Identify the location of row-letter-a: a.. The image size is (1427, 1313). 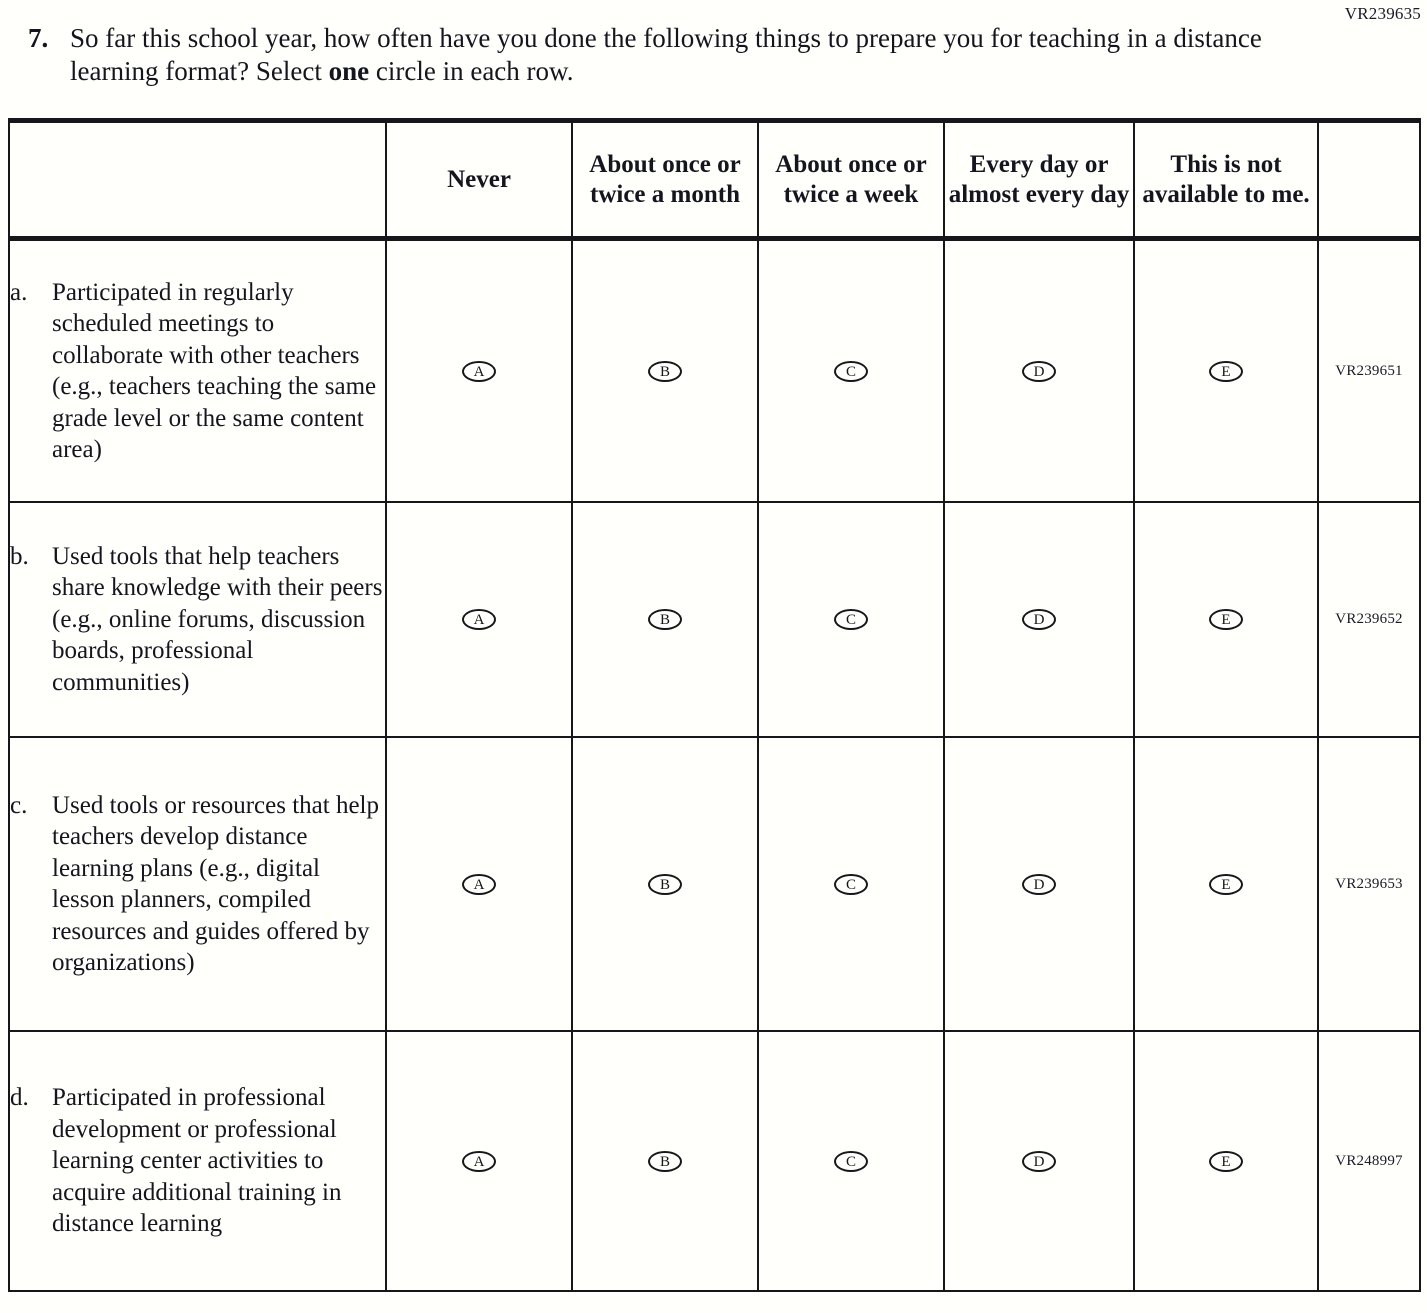
(19, 292).